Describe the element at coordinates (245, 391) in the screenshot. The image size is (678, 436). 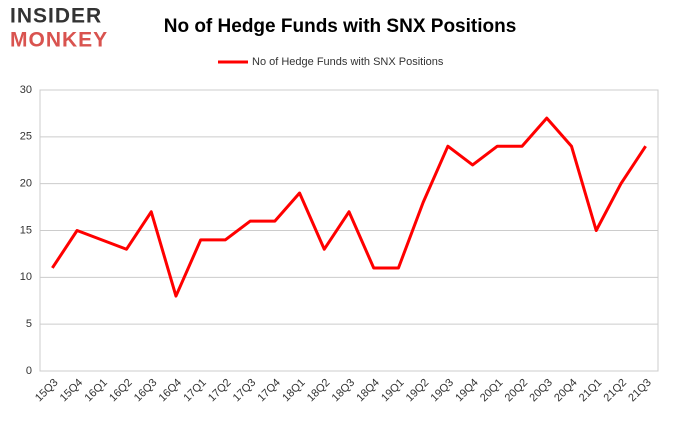
I see `x-tick-label: 17Q3` at that location.